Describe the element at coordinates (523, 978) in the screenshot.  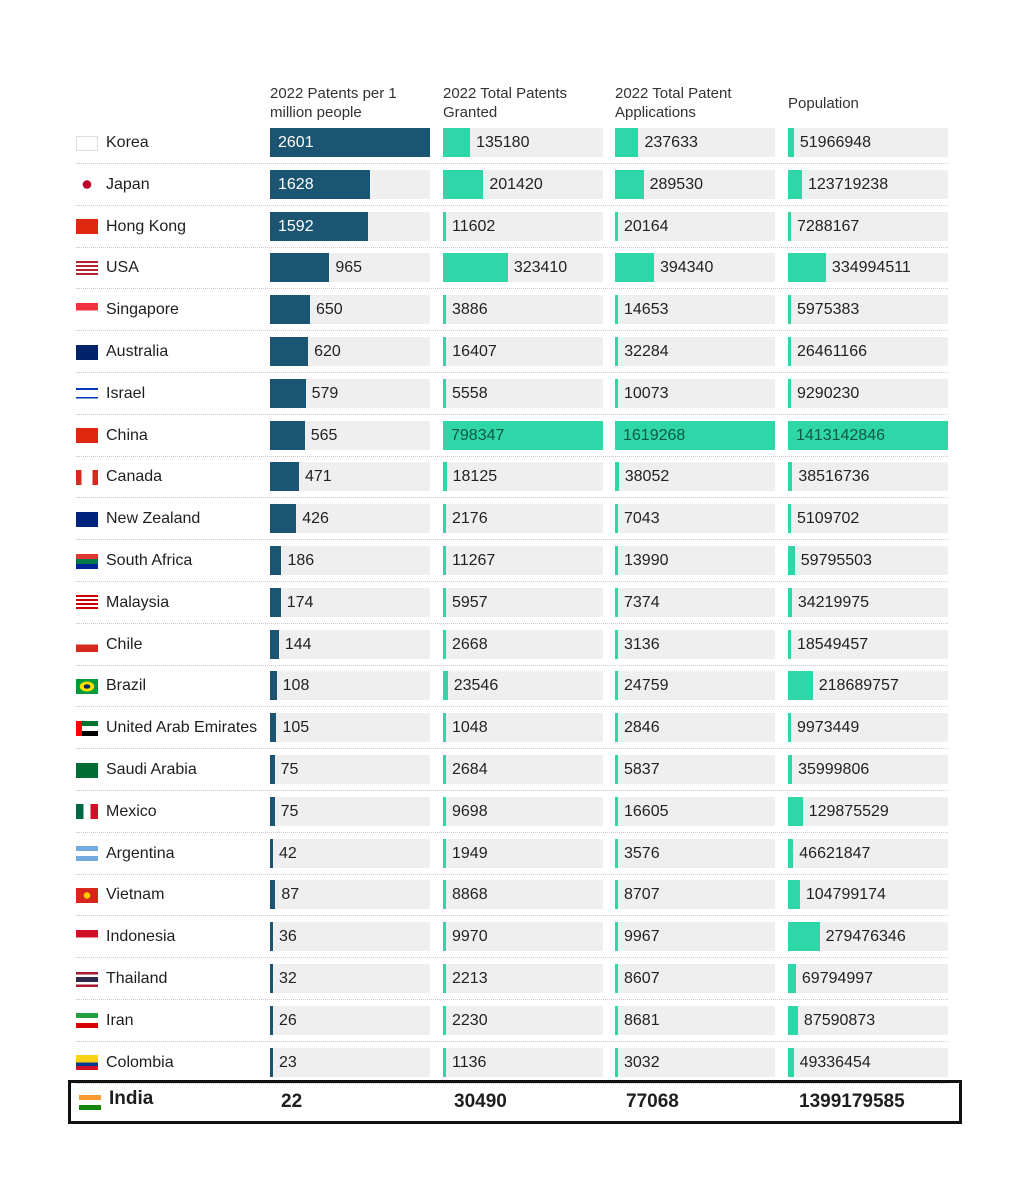
I see `granted-cell: 2213` at that location.